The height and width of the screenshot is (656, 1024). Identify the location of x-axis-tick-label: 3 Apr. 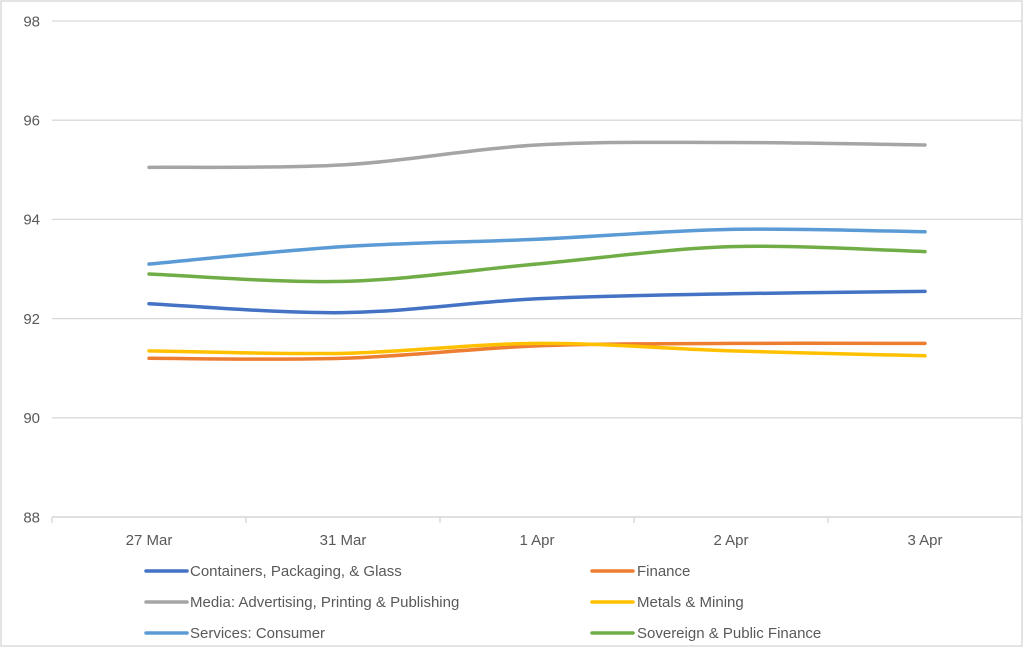
(924, 540).